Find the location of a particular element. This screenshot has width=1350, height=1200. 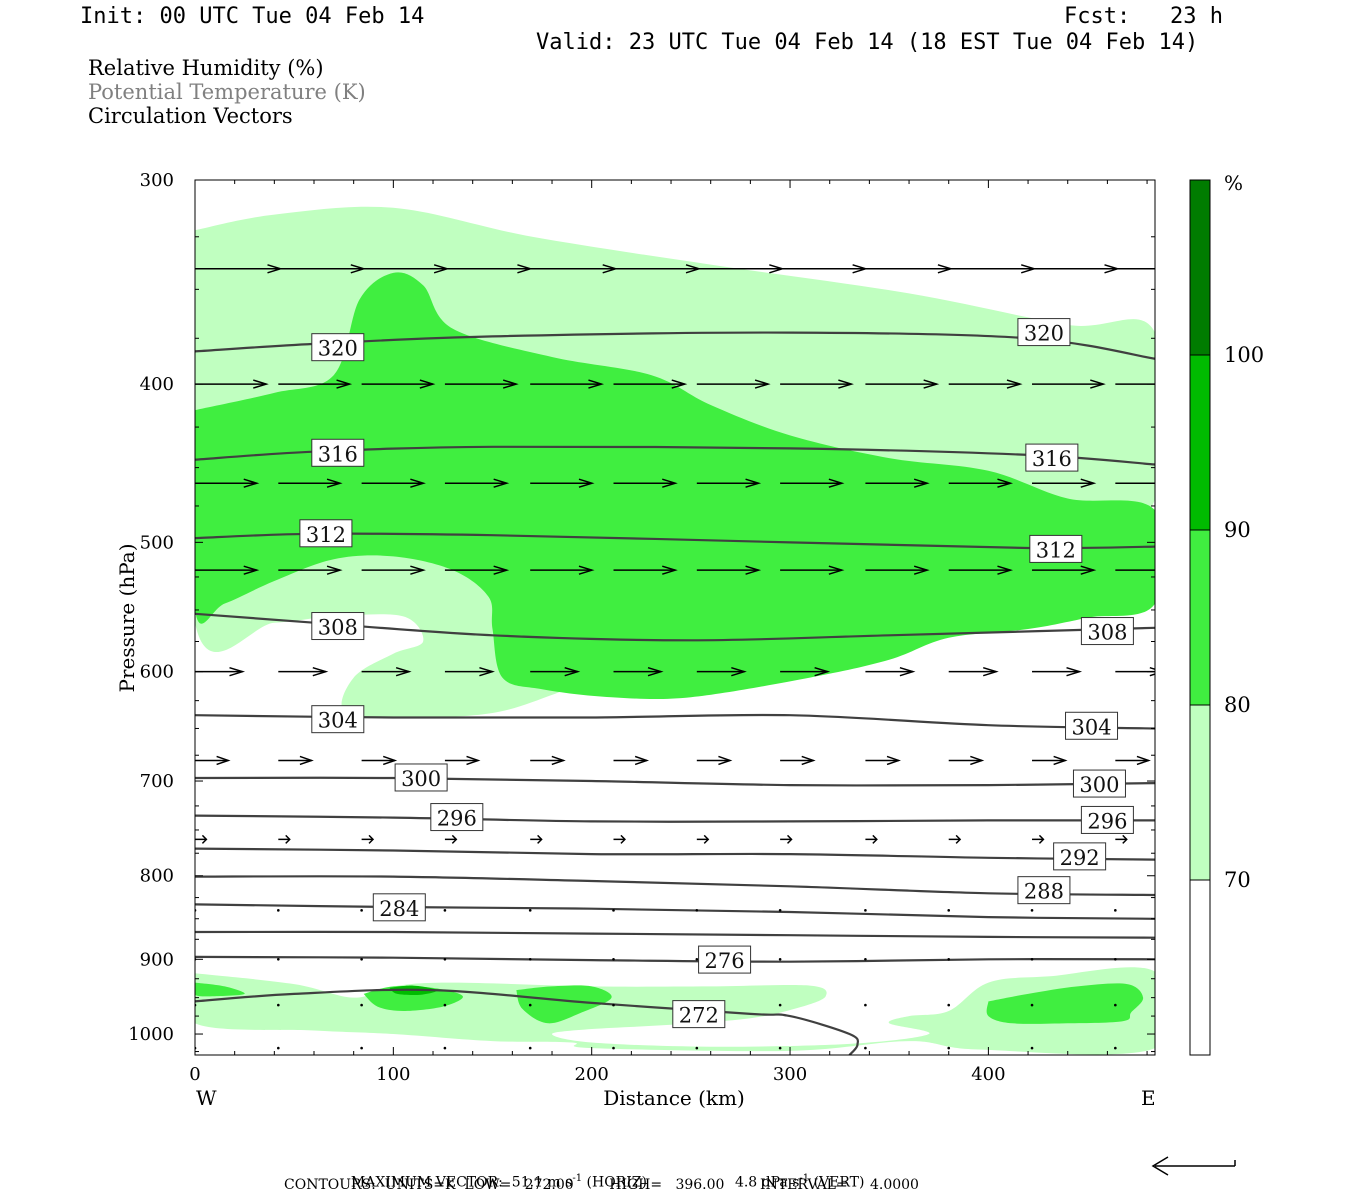

y-tick-label: 800 is located at coordinates (157, 876).